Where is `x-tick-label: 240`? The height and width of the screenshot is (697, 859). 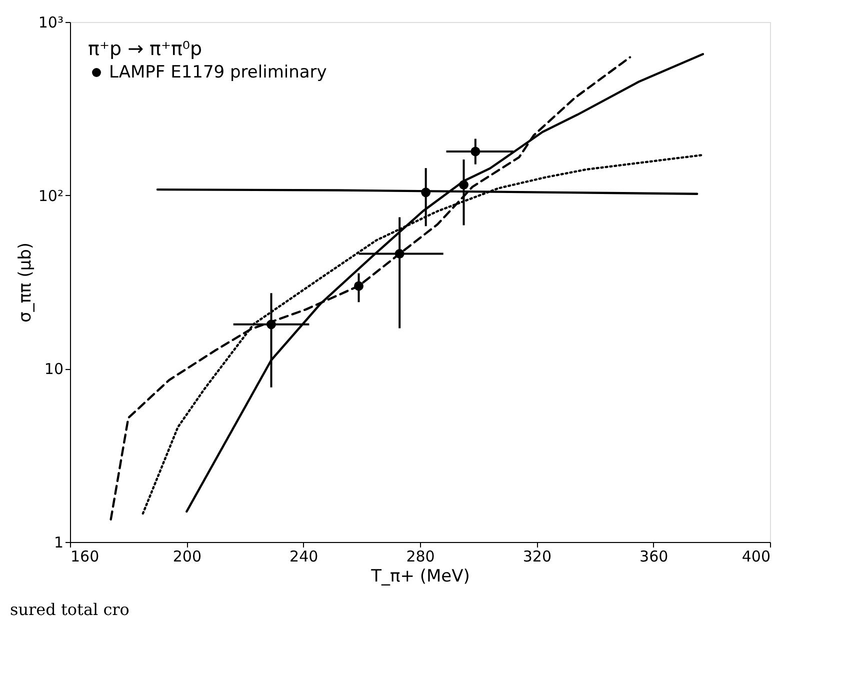 x-tick-label: 240 is located at coordinates (304, 557).